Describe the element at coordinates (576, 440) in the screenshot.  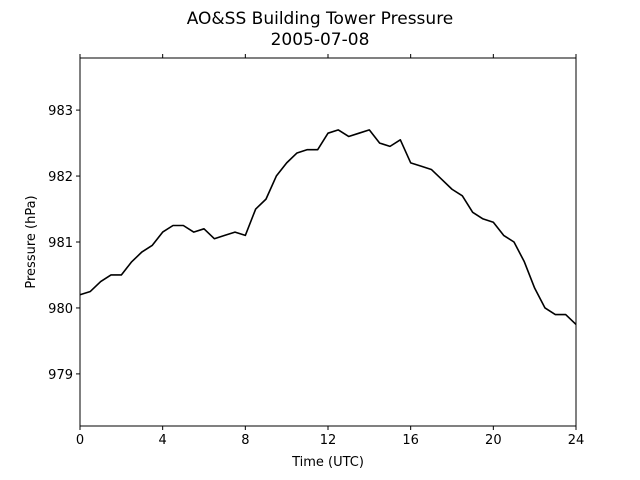
I see `x-tick-label: 24` at that location.